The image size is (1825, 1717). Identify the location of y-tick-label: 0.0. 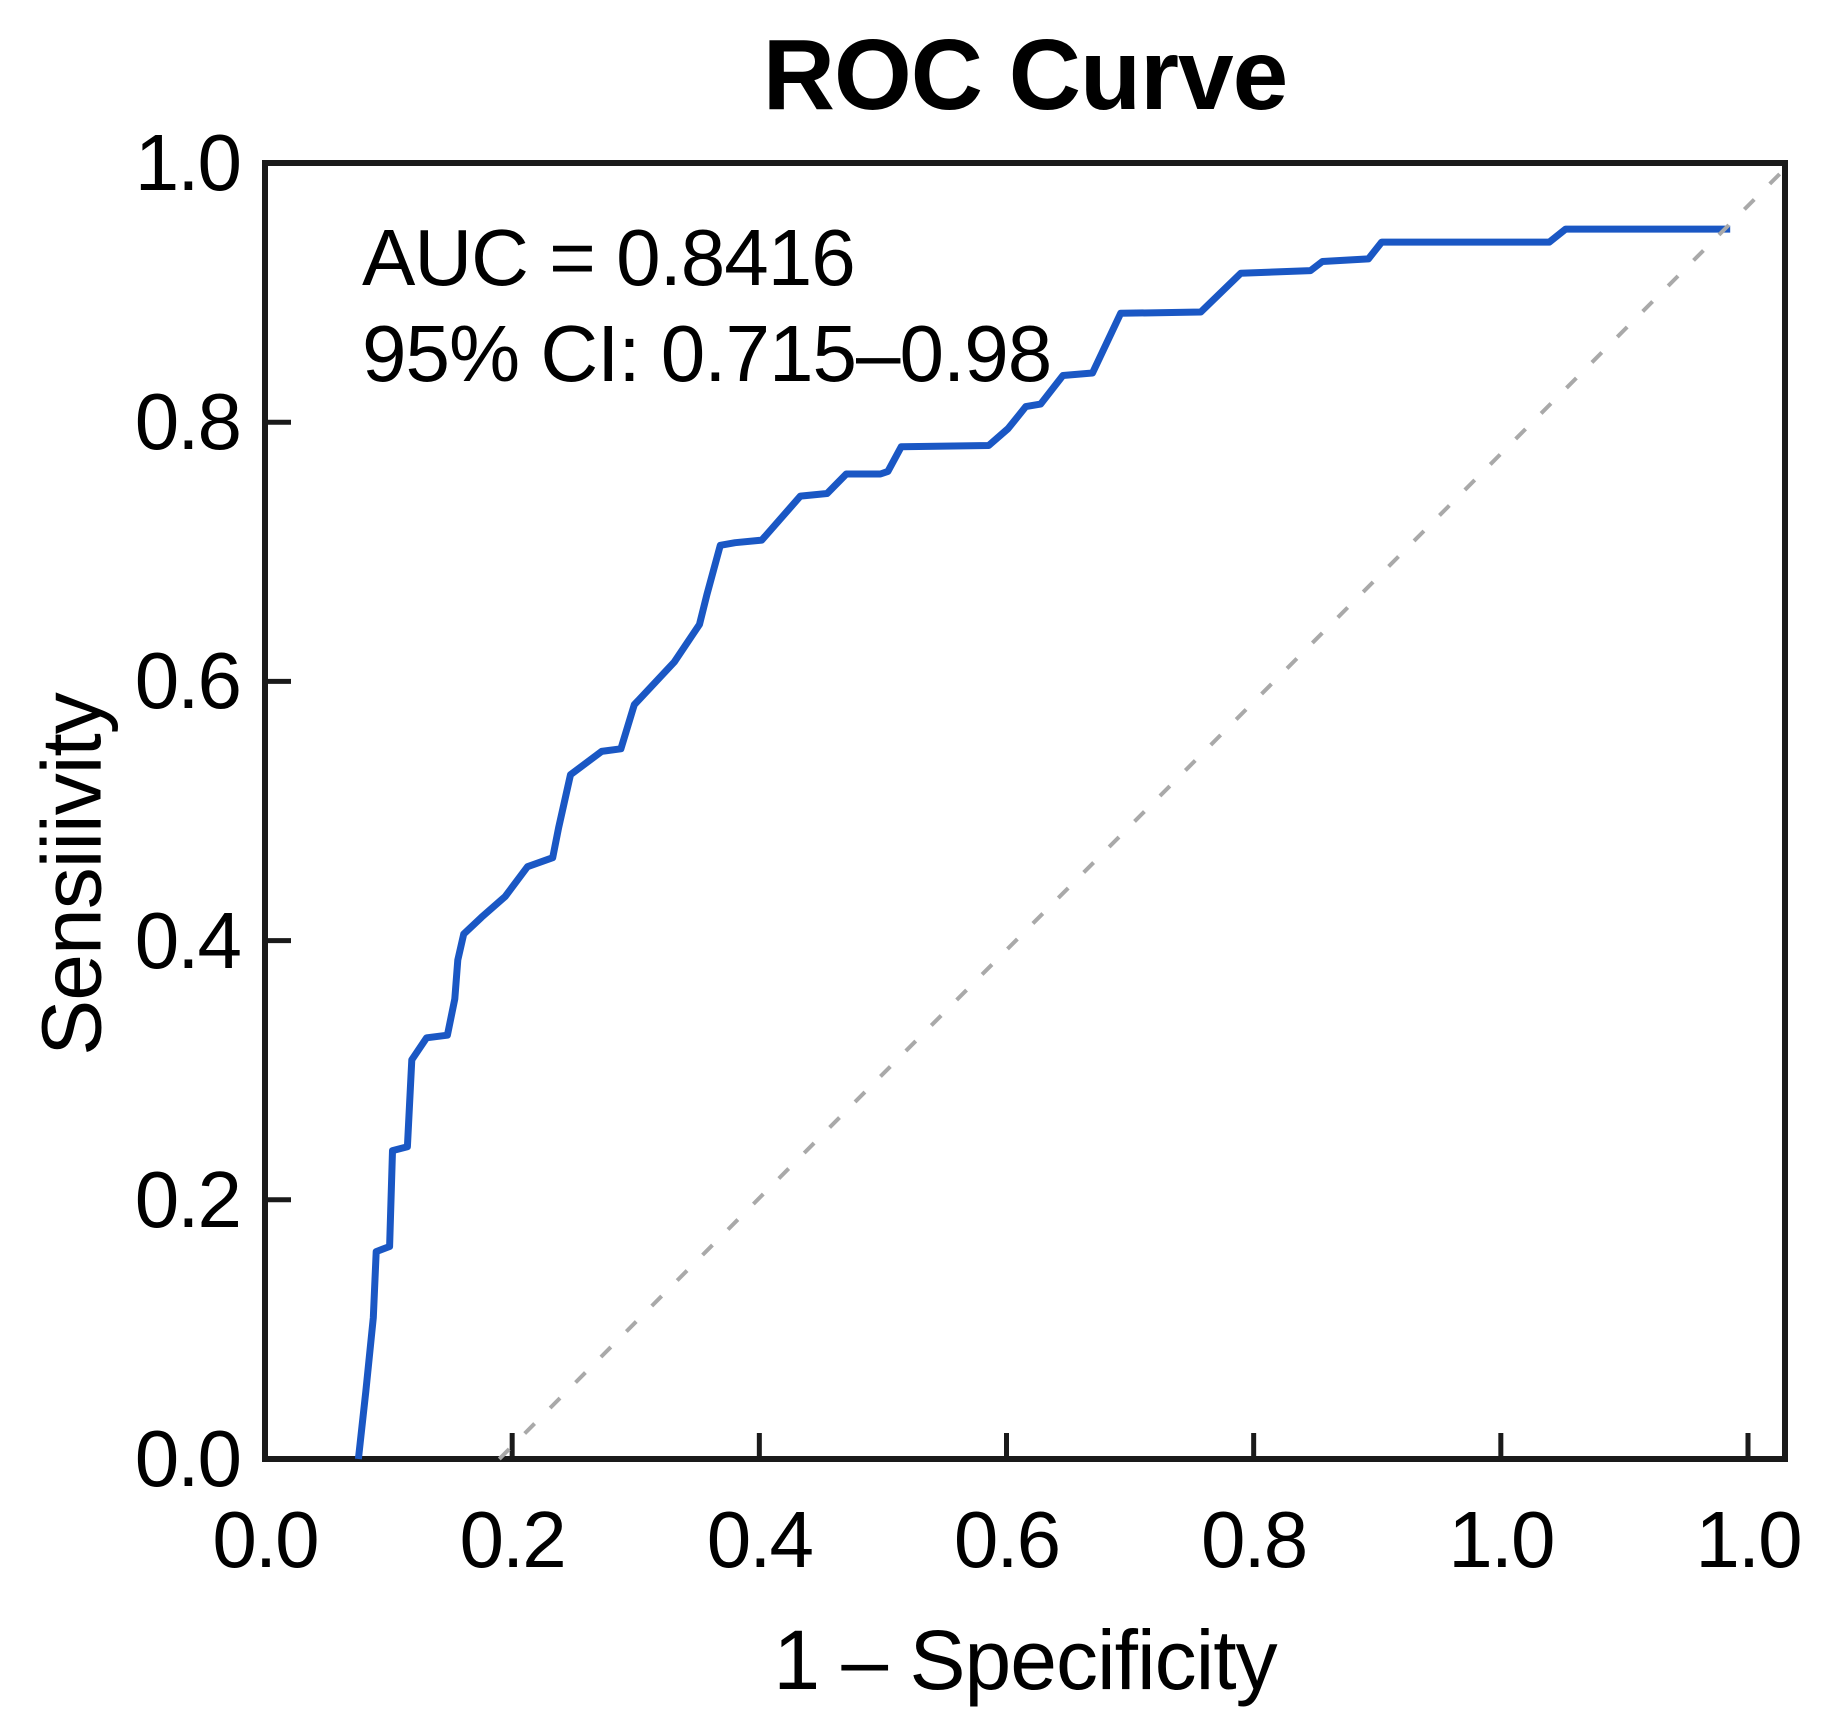
(188, 1458).